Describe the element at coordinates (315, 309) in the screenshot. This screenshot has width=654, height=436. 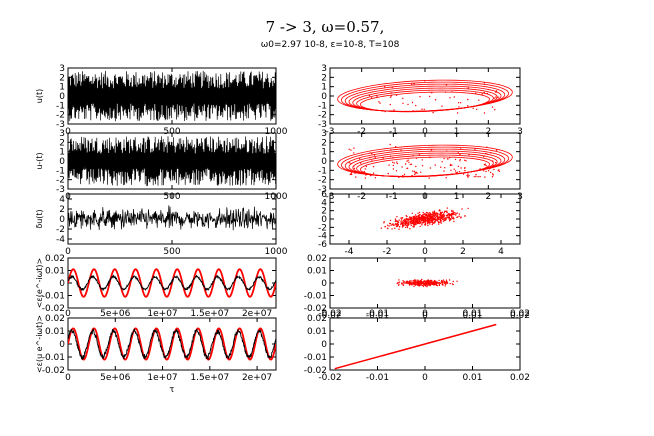
I see `y-tick-label: -0.02` at that location.